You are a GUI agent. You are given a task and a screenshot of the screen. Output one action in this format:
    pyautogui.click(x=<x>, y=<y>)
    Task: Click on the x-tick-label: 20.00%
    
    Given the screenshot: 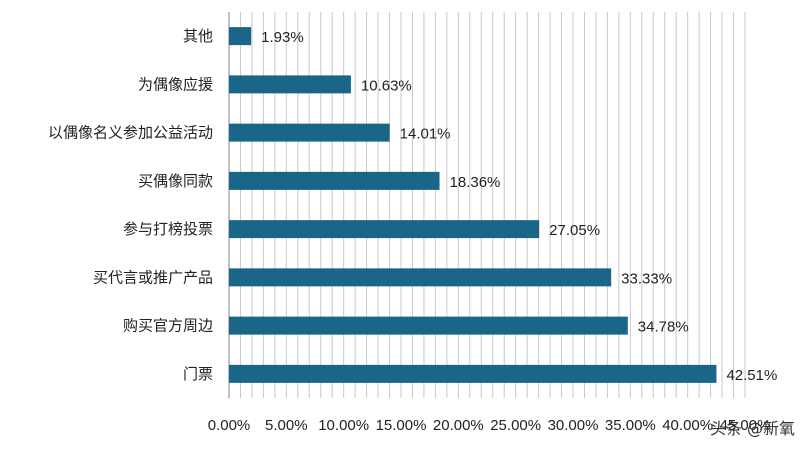 What is the action you would take?
    pyautogui.click(x=458, y=425)
    